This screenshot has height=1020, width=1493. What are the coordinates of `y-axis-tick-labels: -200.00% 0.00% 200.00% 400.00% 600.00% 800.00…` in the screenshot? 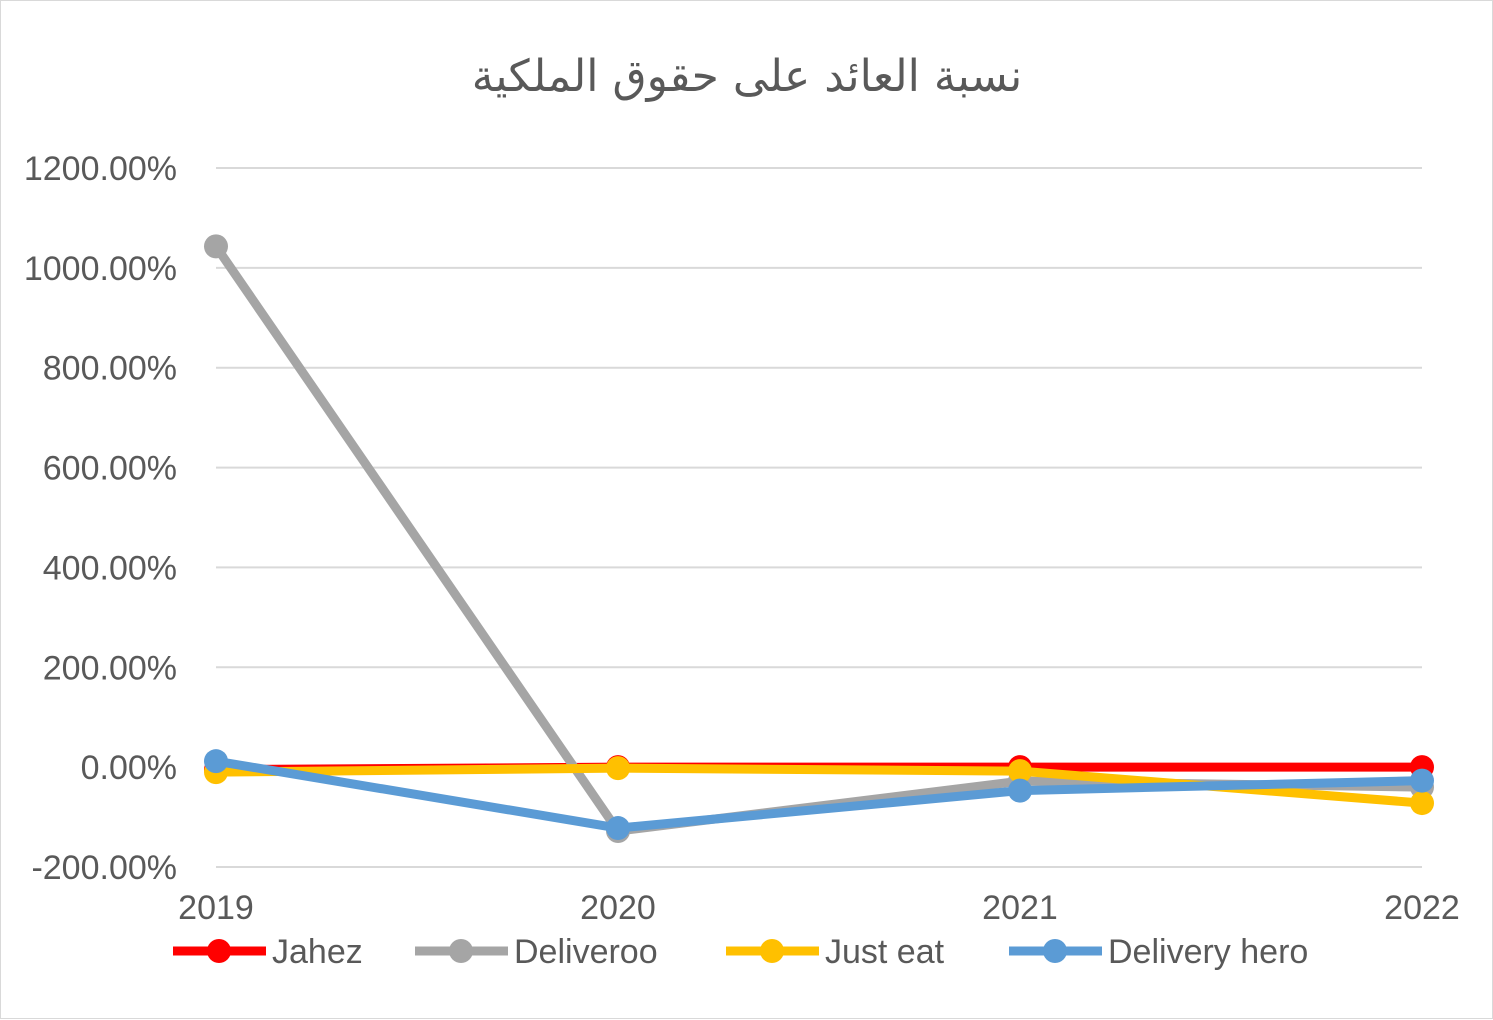 It's located at (100, 518).